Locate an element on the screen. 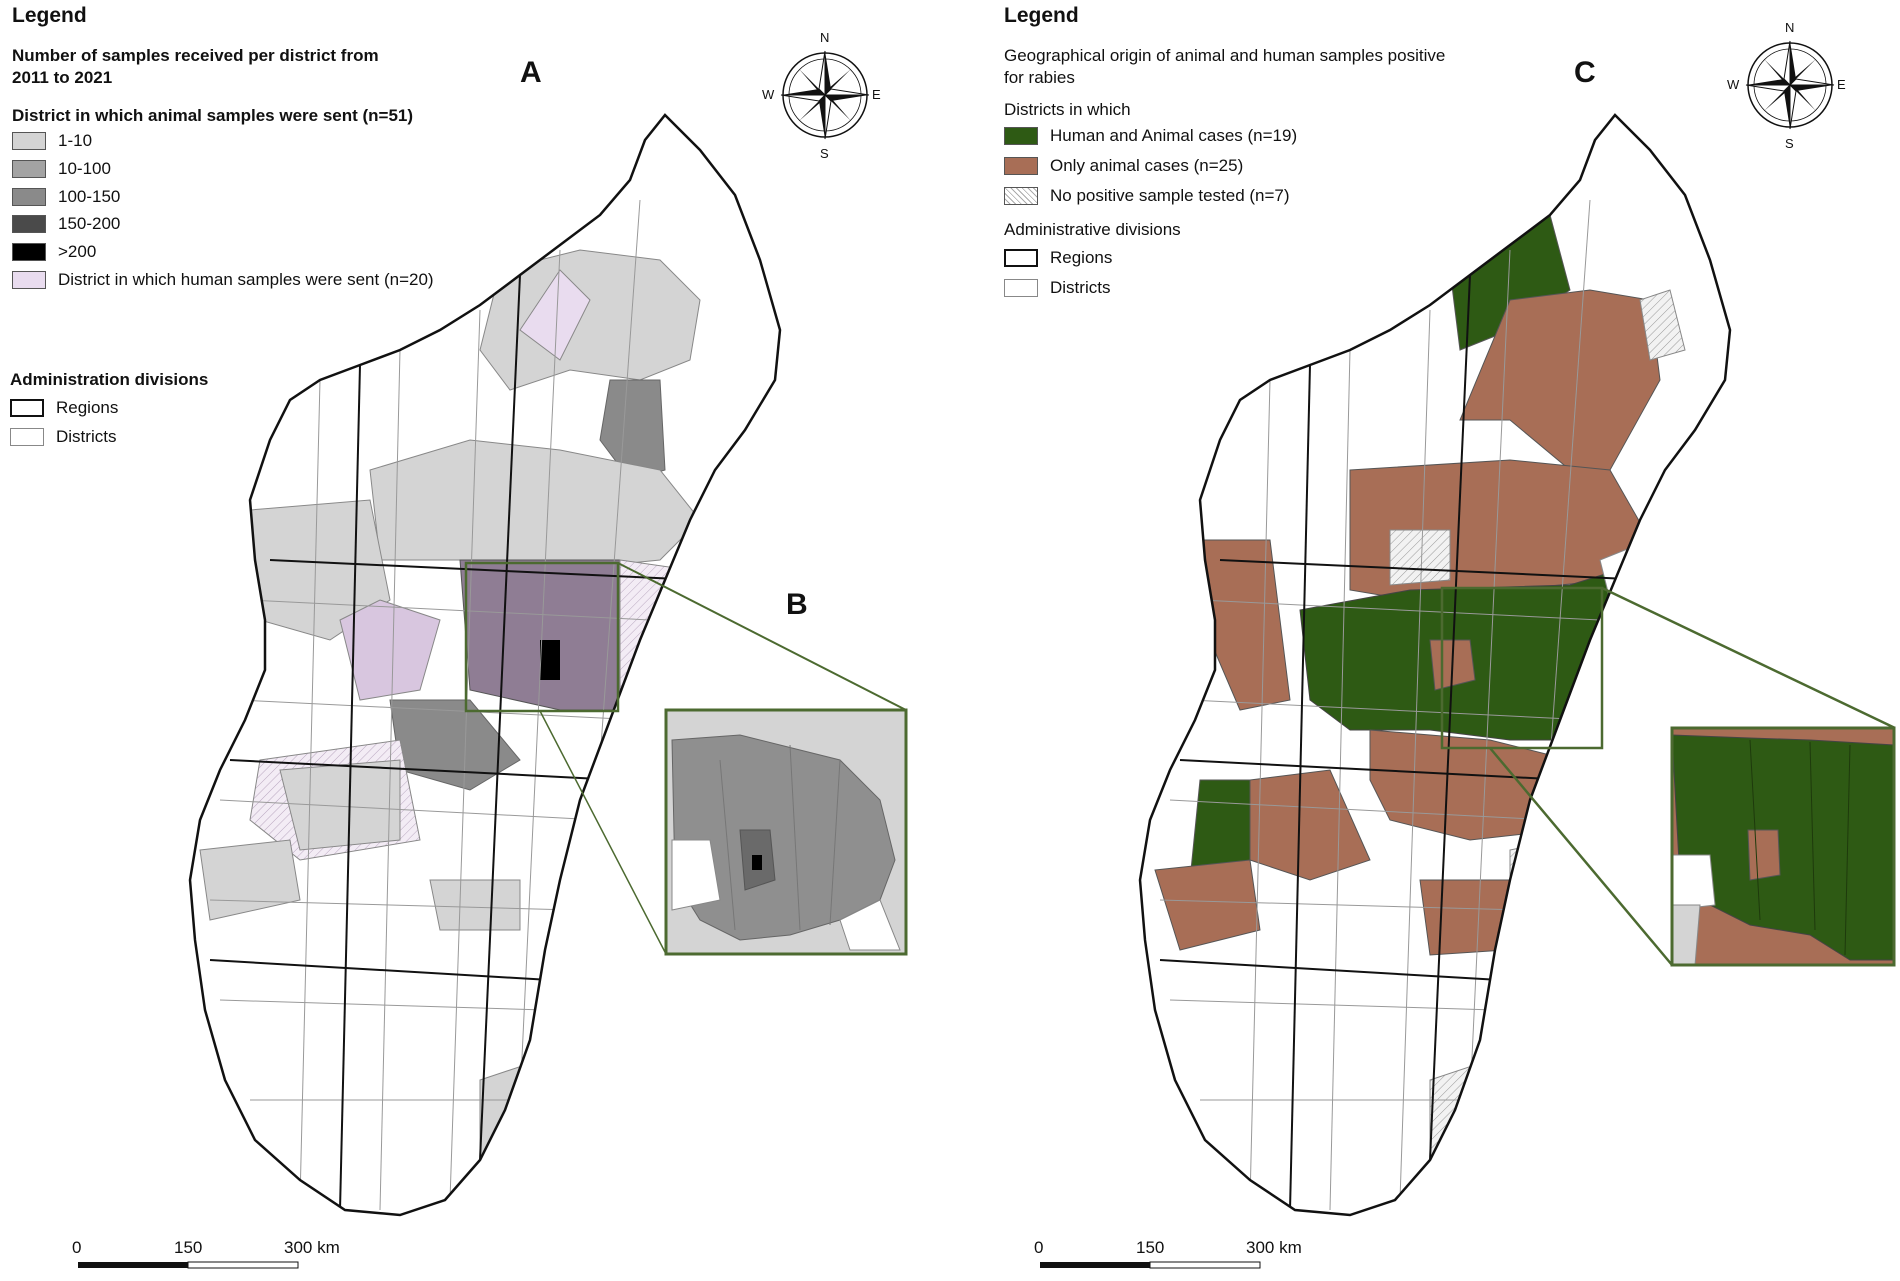 The width and height of the screenshot is (1900, 1281). legend-item-10-100: 10-100 is located at coordinates (61, 169).